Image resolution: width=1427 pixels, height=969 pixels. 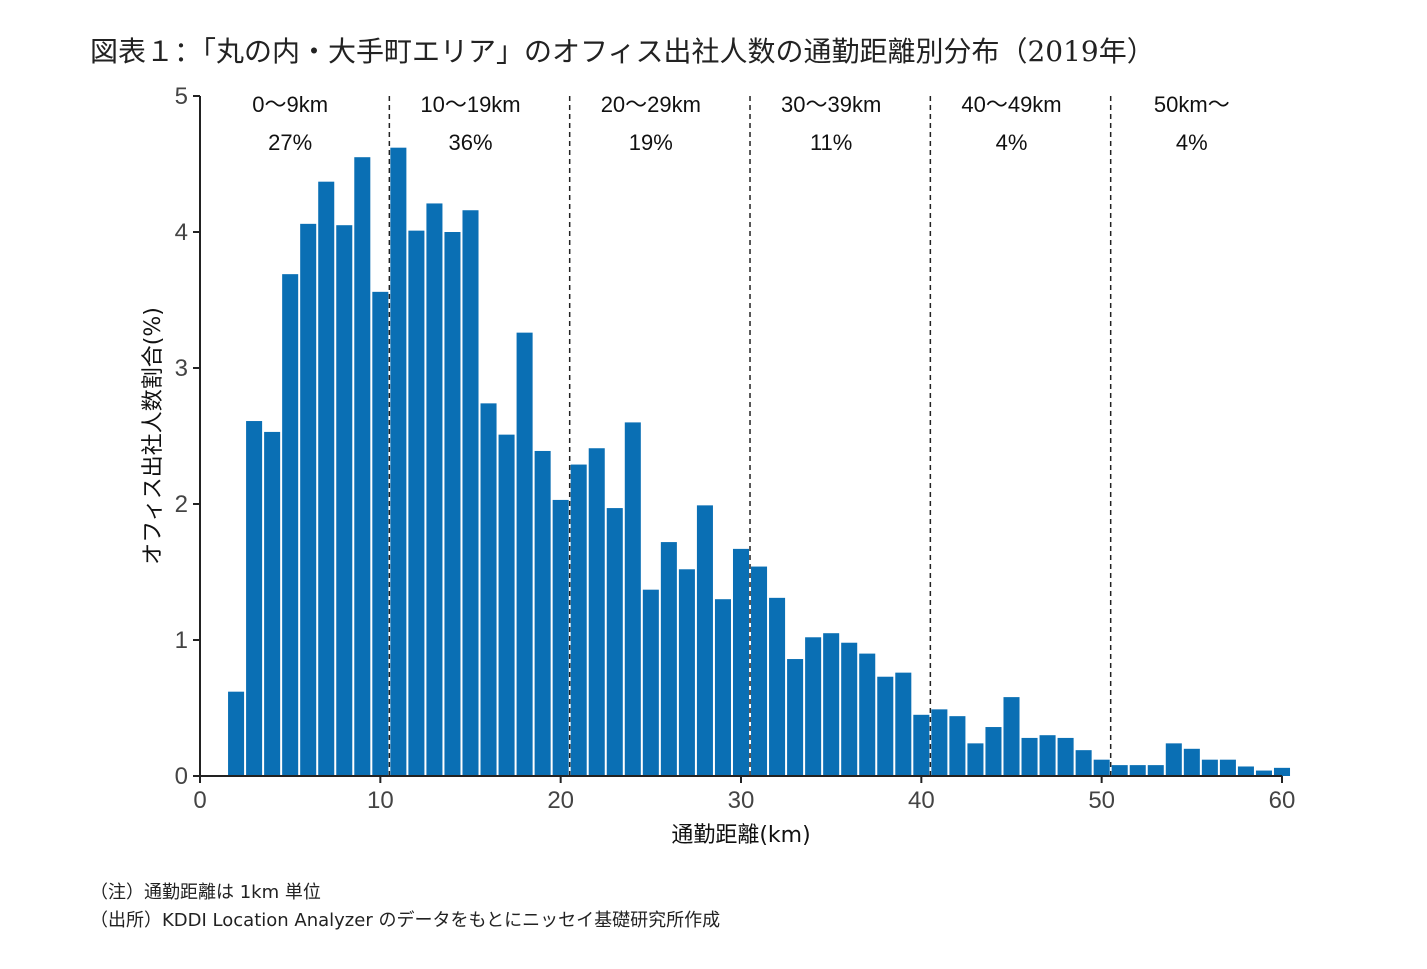 What do you see at coordinates (470, 142) in the screenshot?
I see `range-share: 36%` at bounding box center [470, 142].